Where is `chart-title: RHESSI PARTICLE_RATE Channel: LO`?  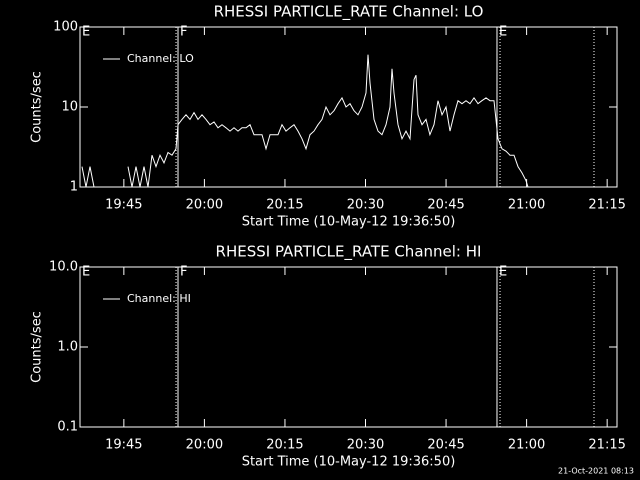 chart-title: RHESSI PARTICLE_RATE Channel: LO is located at coordinates (349, 12).